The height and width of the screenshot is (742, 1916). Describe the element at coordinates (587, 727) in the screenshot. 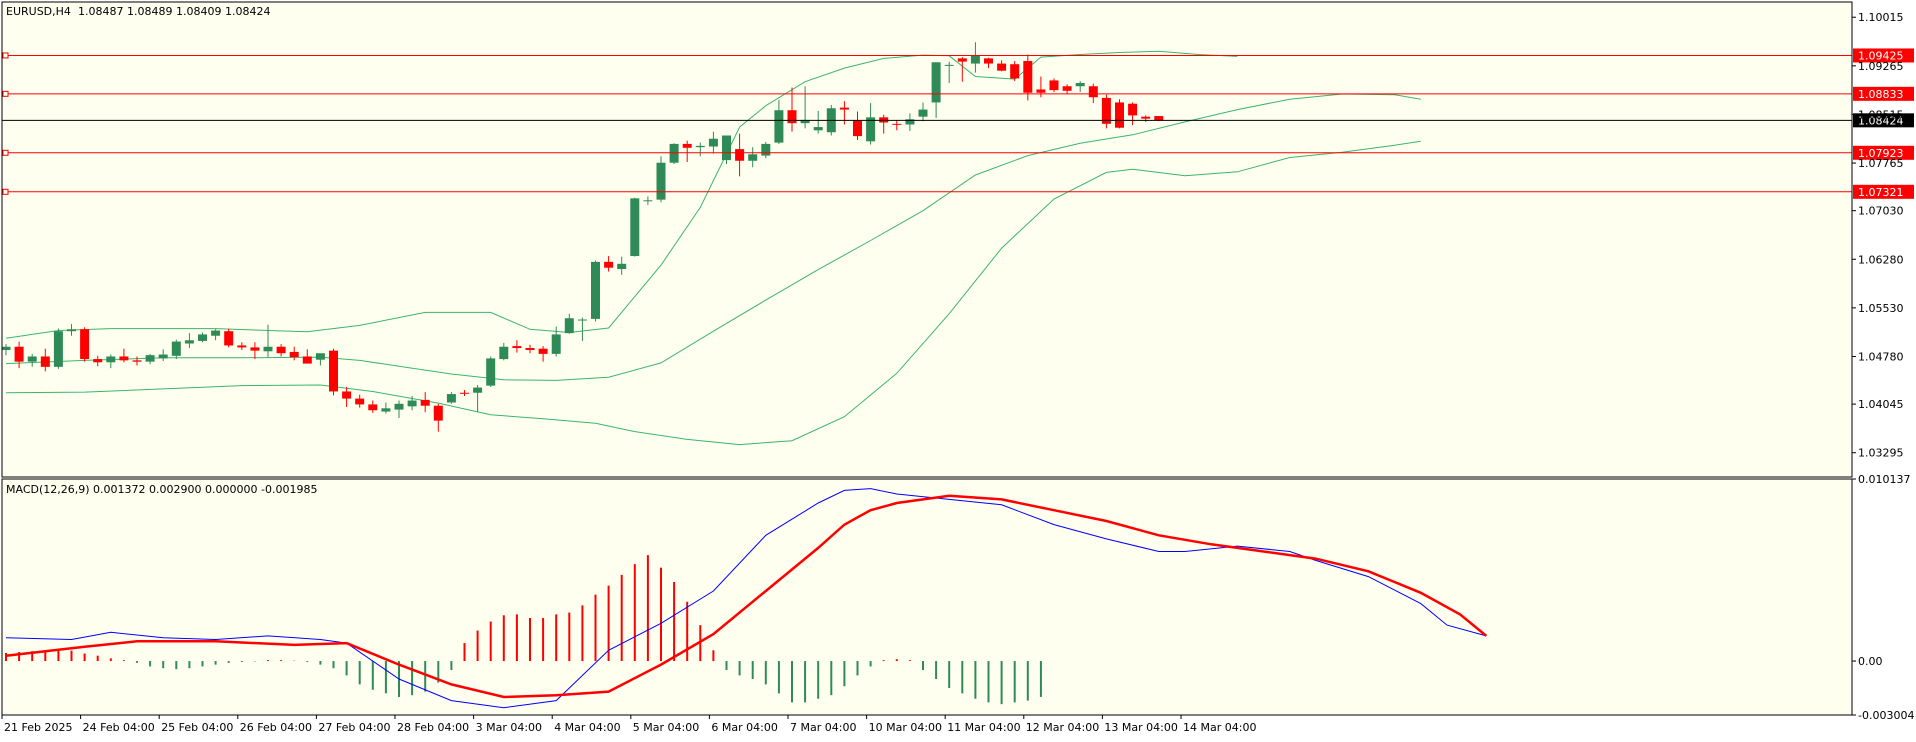

I see `time-tick-label: 4 Mar 04:00` at that location.